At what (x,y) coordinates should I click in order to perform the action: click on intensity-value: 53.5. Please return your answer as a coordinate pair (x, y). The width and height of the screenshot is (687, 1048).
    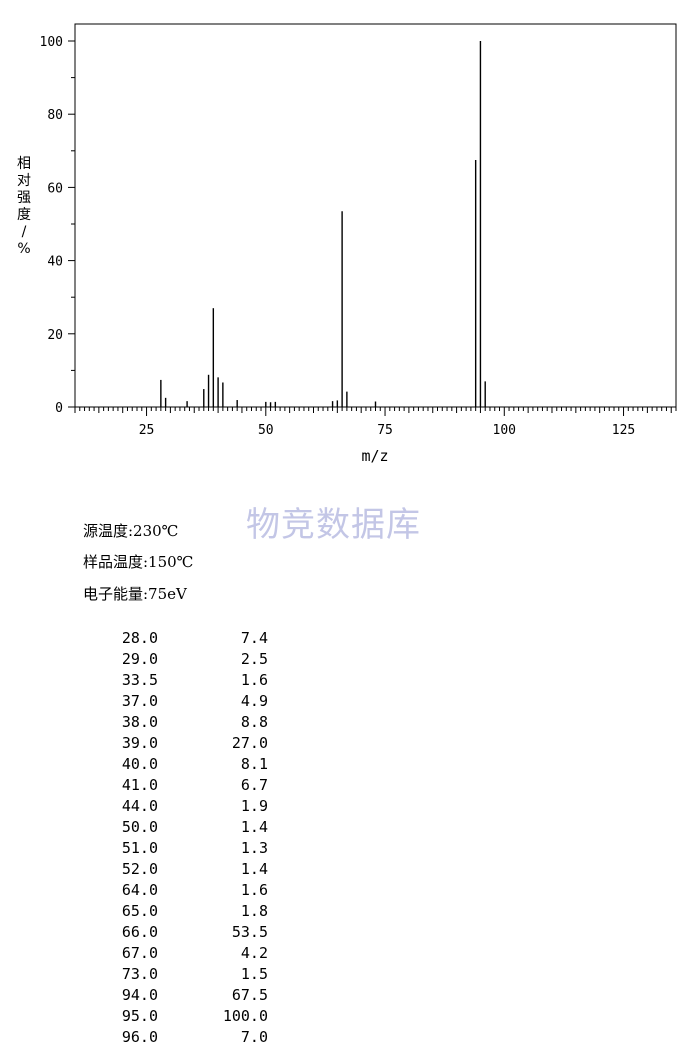
    Looking at the image, I should click on (249, 932).